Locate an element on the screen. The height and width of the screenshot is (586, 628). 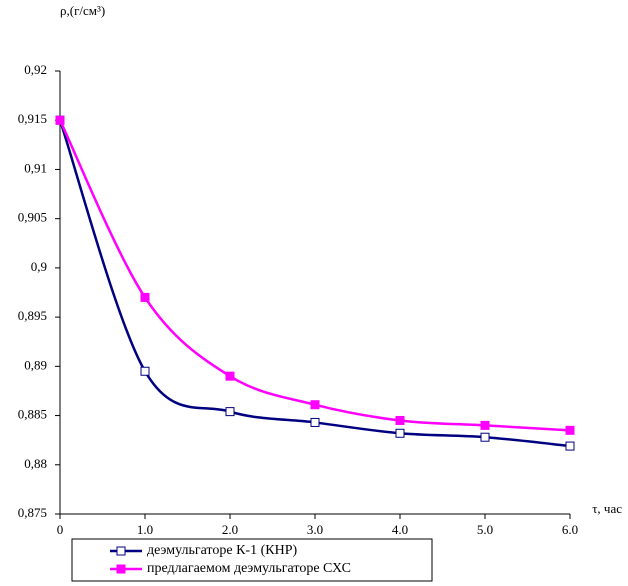
y-axis-label: ρ,(г/см³) is located at coordinates (82, 10).